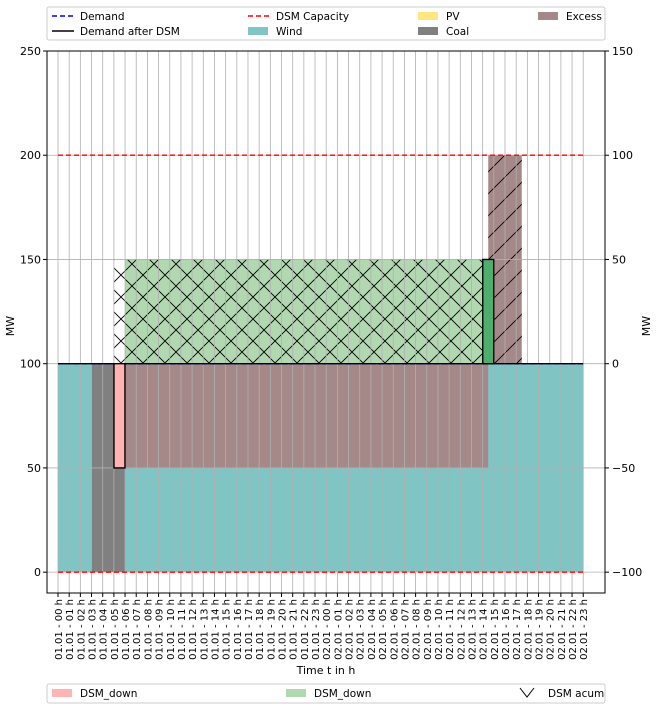 The width and height of the screenshot is (660, 710). What do you see at coordinates (289, 32) in the screenshot?
I see `legend-top-label: Wind` at bounding box center [289, 32].